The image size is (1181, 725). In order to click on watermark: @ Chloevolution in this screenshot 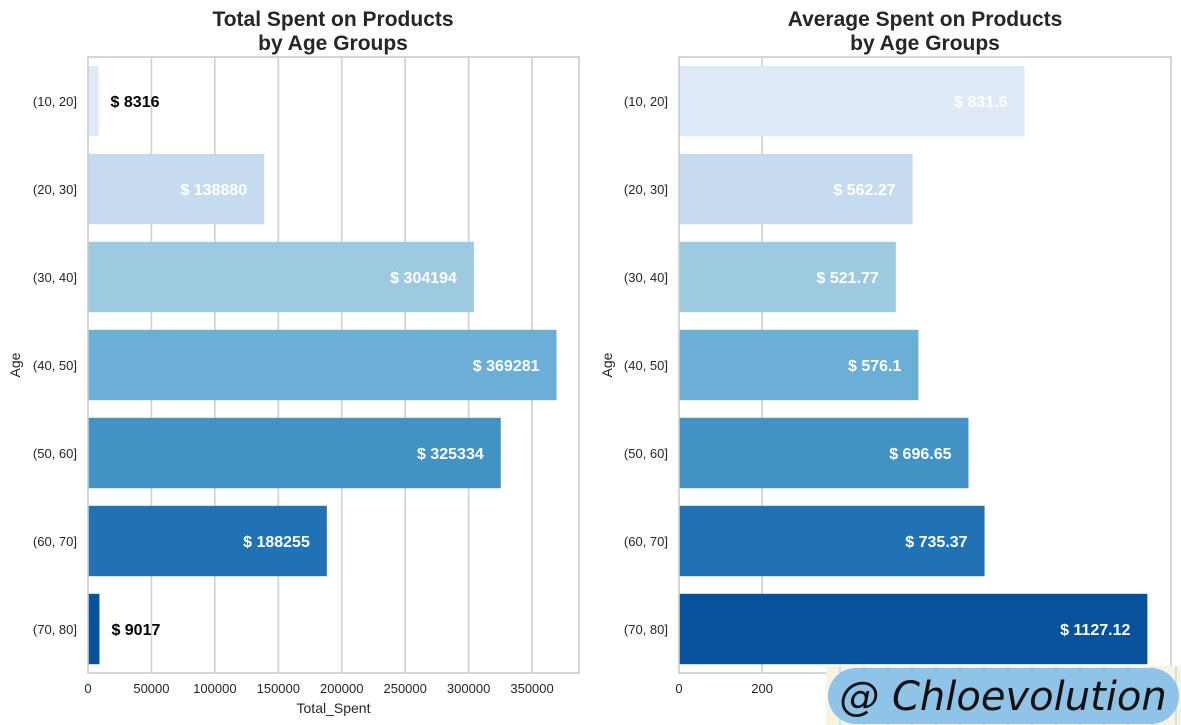, I will do `click(1003, 695)`.